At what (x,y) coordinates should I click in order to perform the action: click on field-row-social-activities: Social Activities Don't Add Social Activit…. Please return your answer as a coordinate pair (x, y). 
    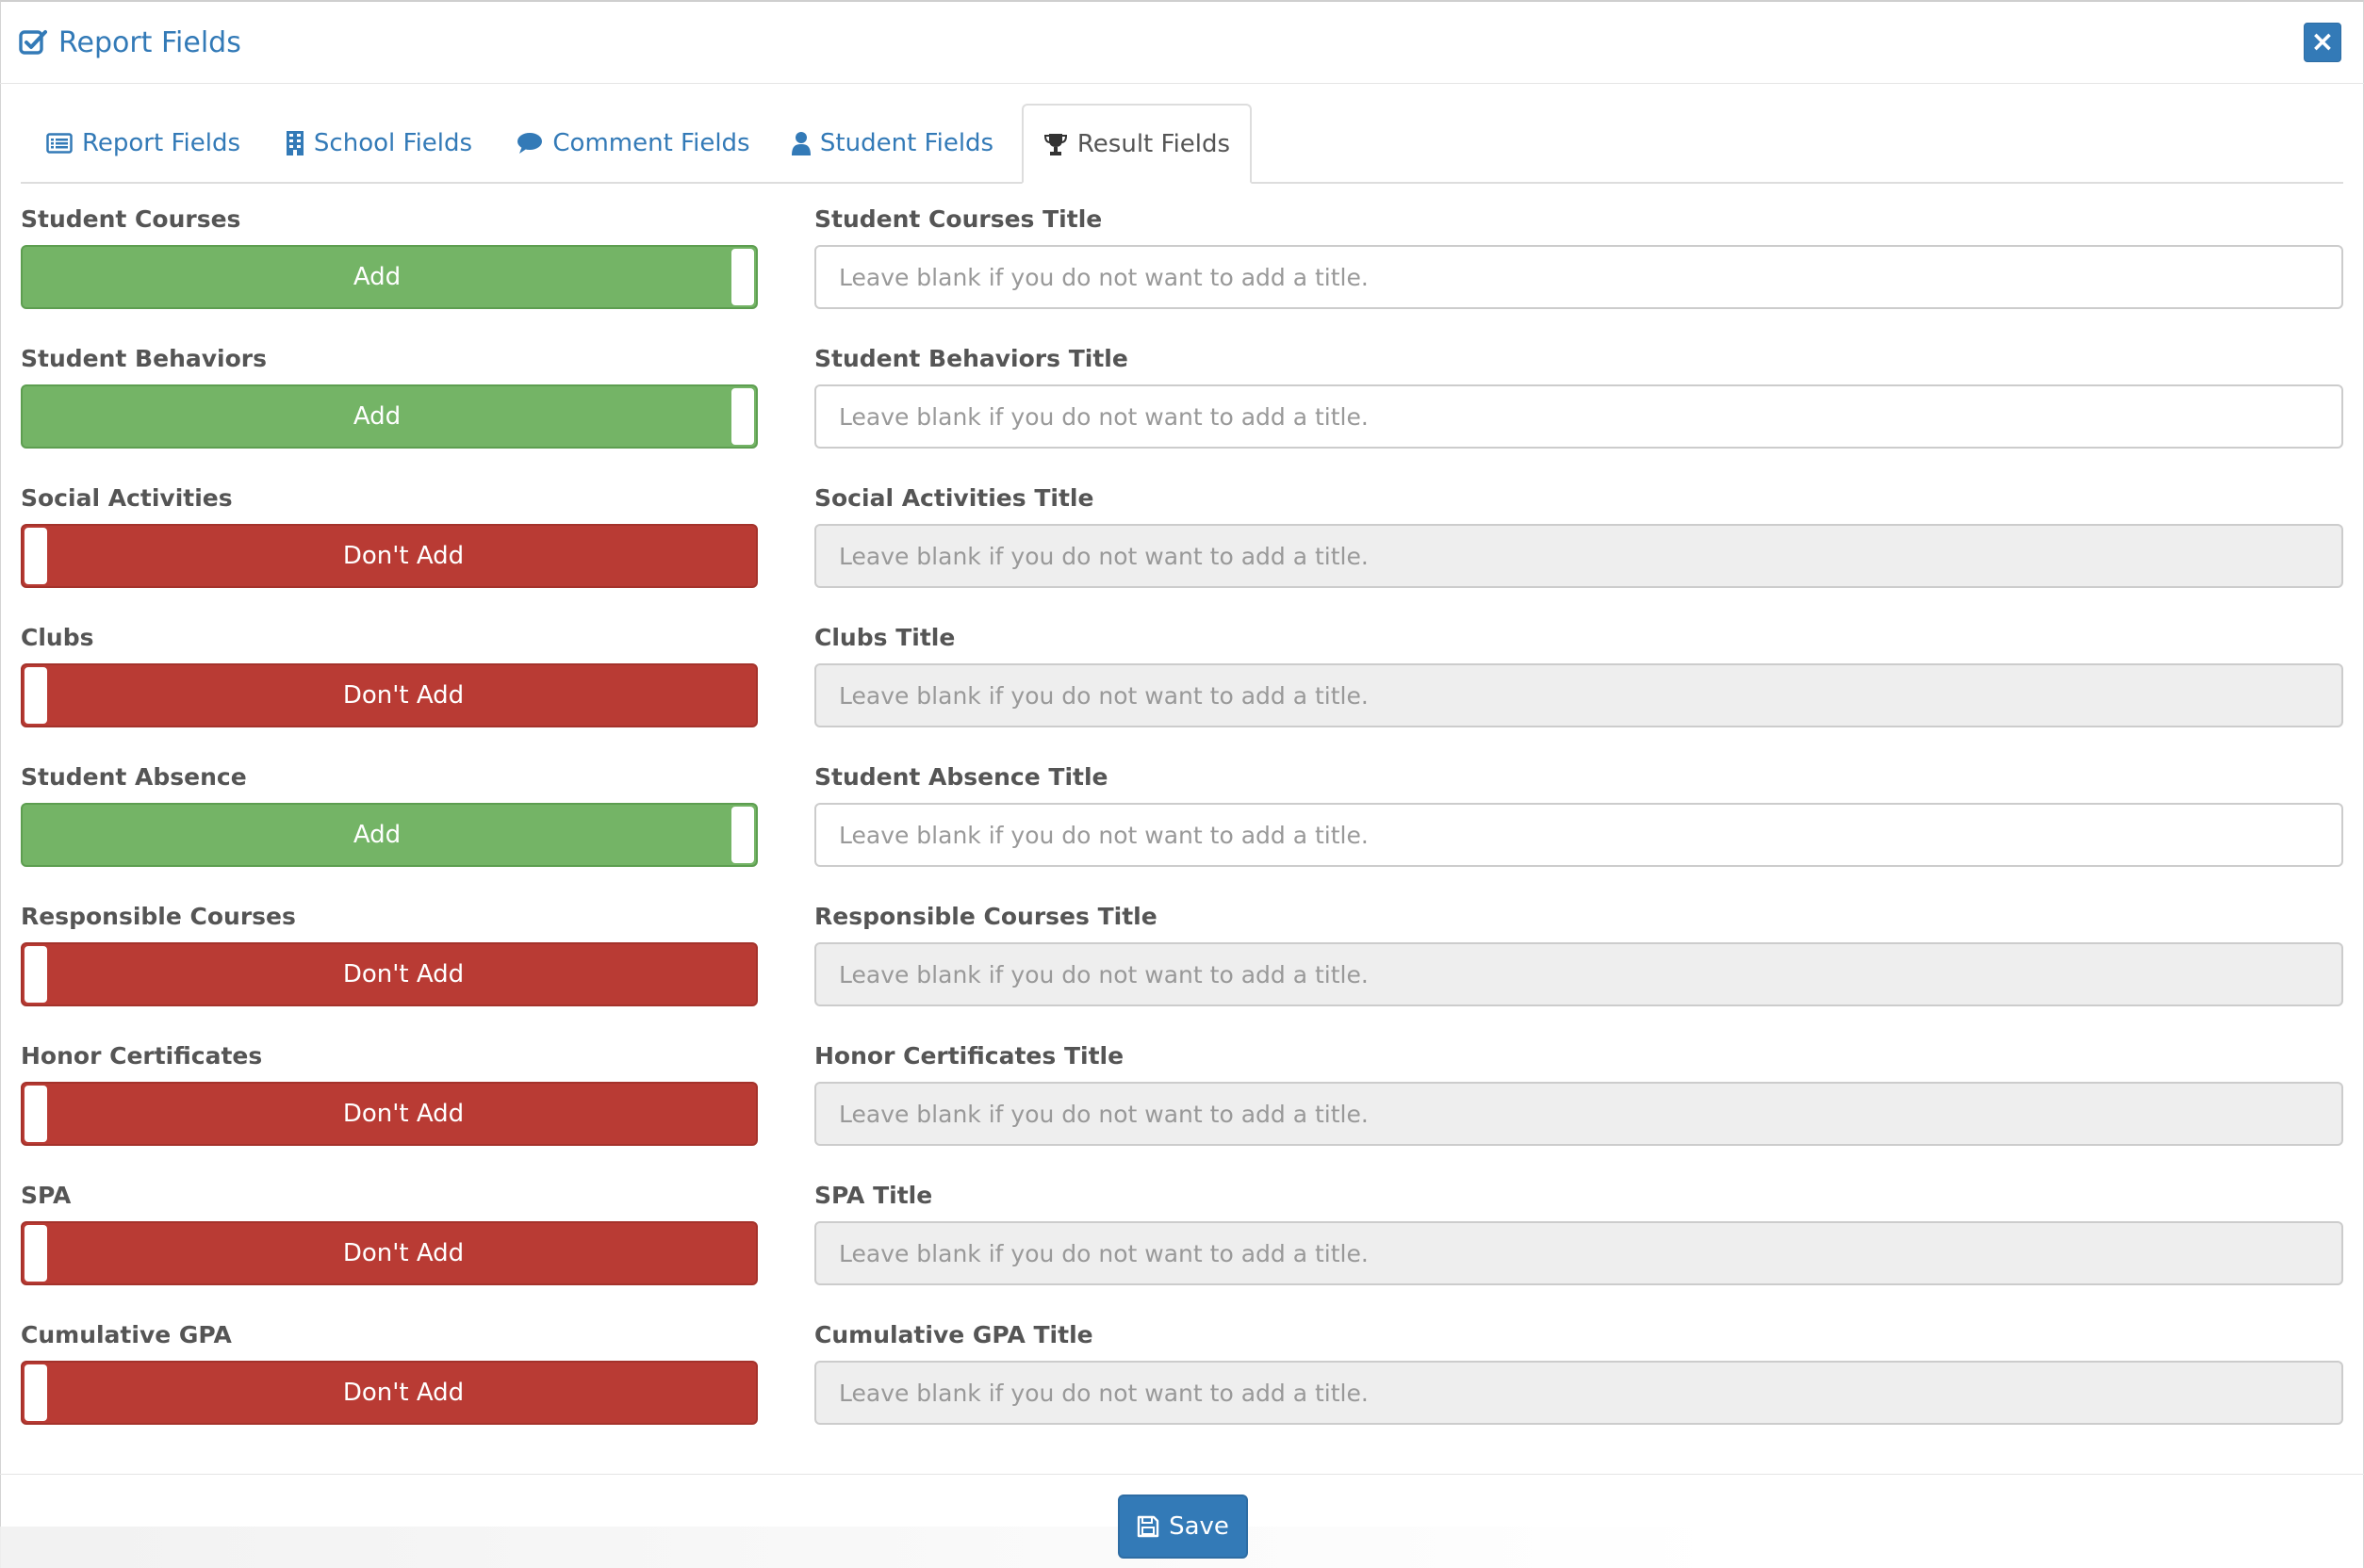
    Looking at the image, I should click on (1182, 554).